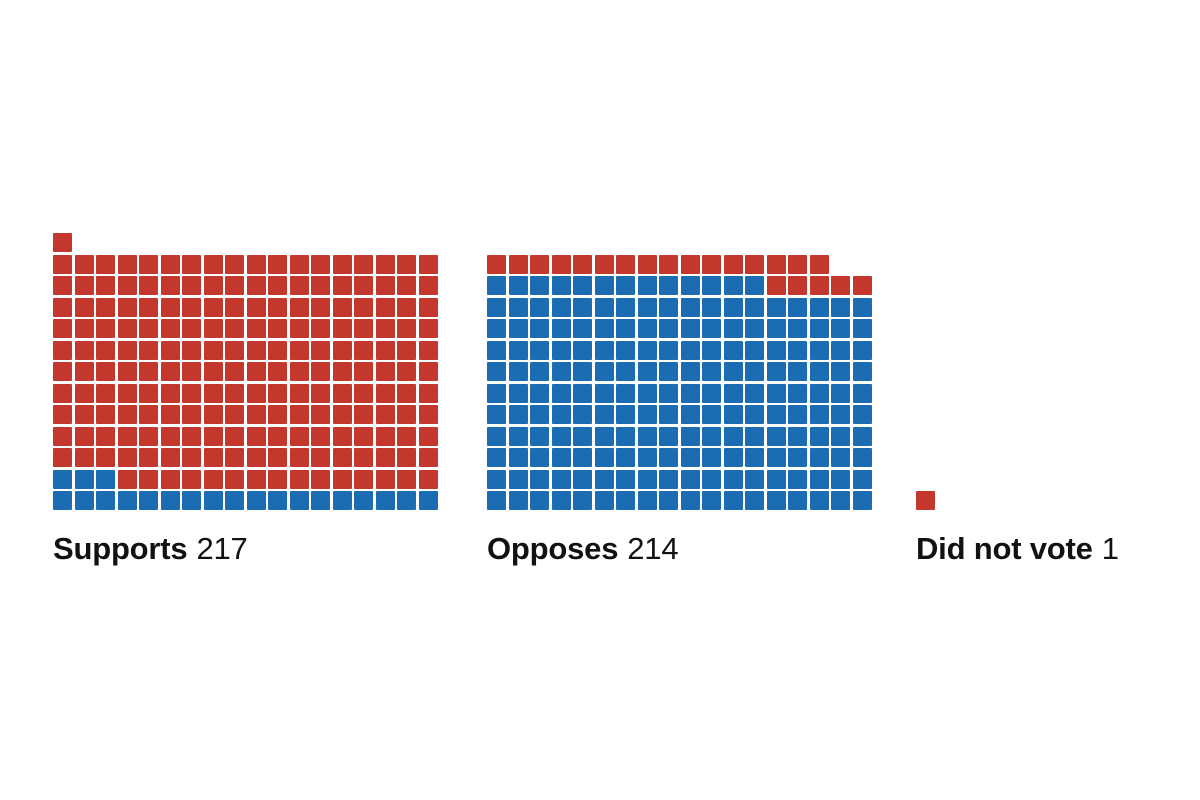 The image size is (1200, 800). I want to click on supports-count: 217, so click(222, 548).